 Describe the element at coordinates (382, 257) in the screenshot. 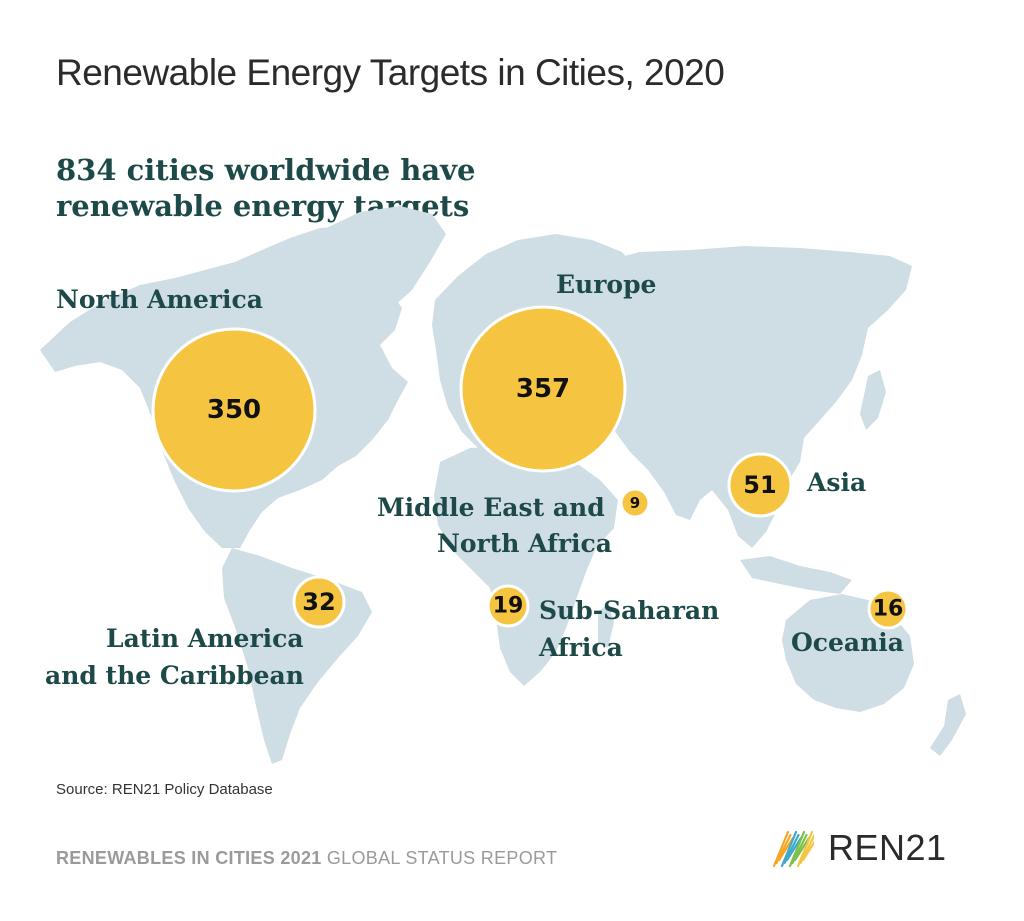

I see `landmass-greenland` at that location.